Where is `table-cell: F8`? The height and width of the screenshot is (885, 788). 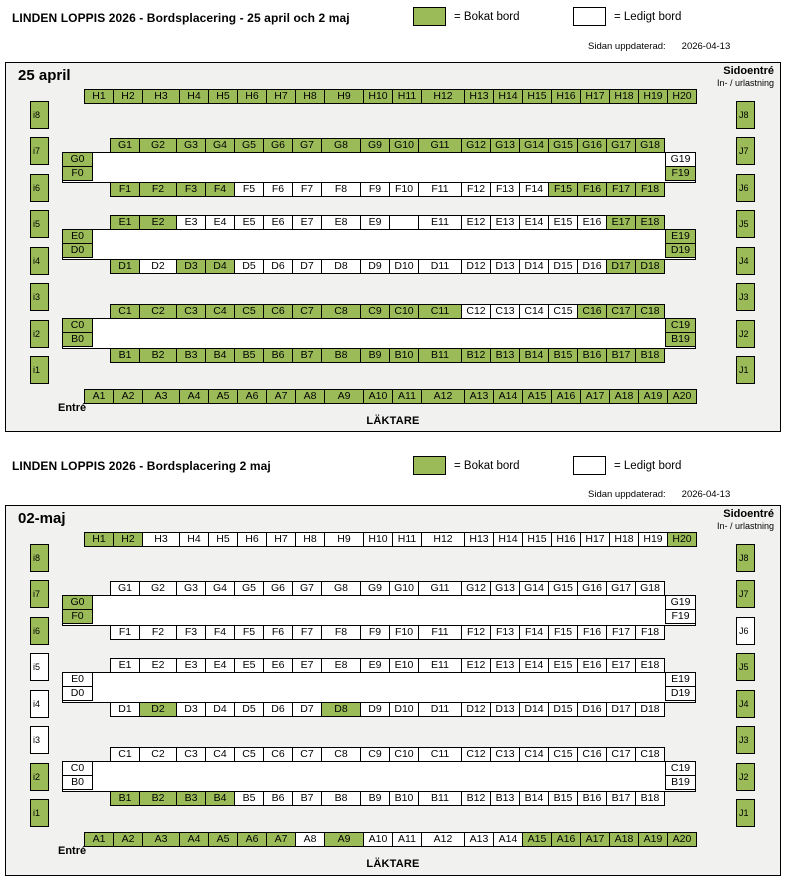
table-cell: F8 is located at coordinates (341, 632).